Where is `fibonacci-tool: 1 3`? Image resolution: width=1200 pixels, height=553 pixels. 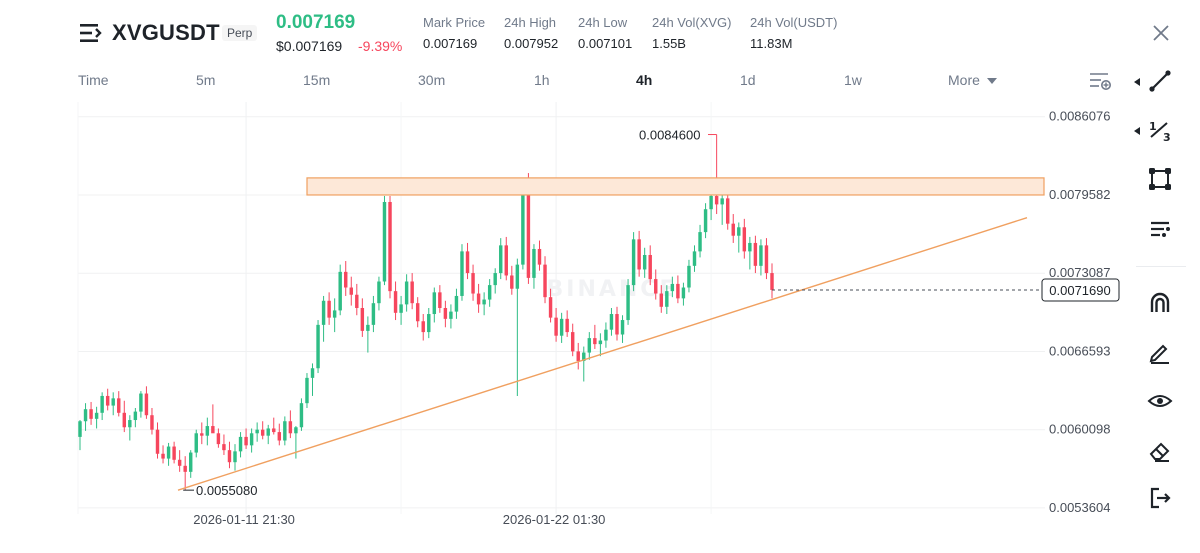
fibonacci-tool: 1 3 is located at coordinates (1160, 130).